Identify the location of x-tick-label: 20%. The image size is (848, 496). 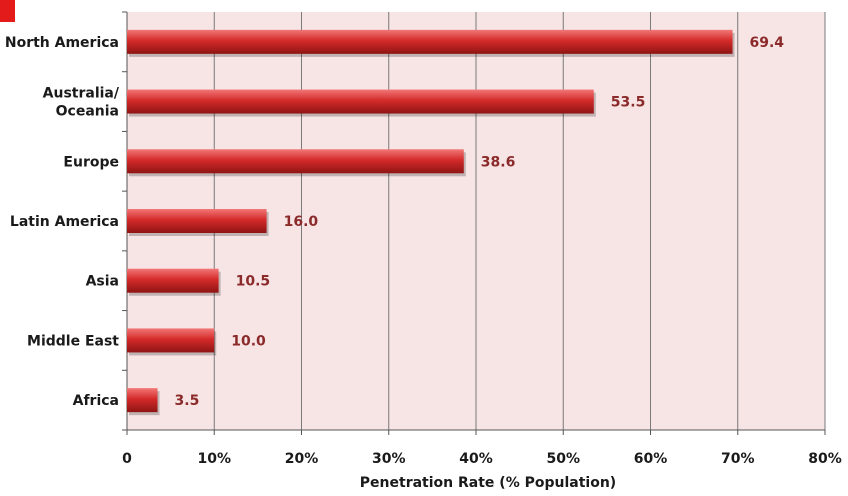
(302, 459).